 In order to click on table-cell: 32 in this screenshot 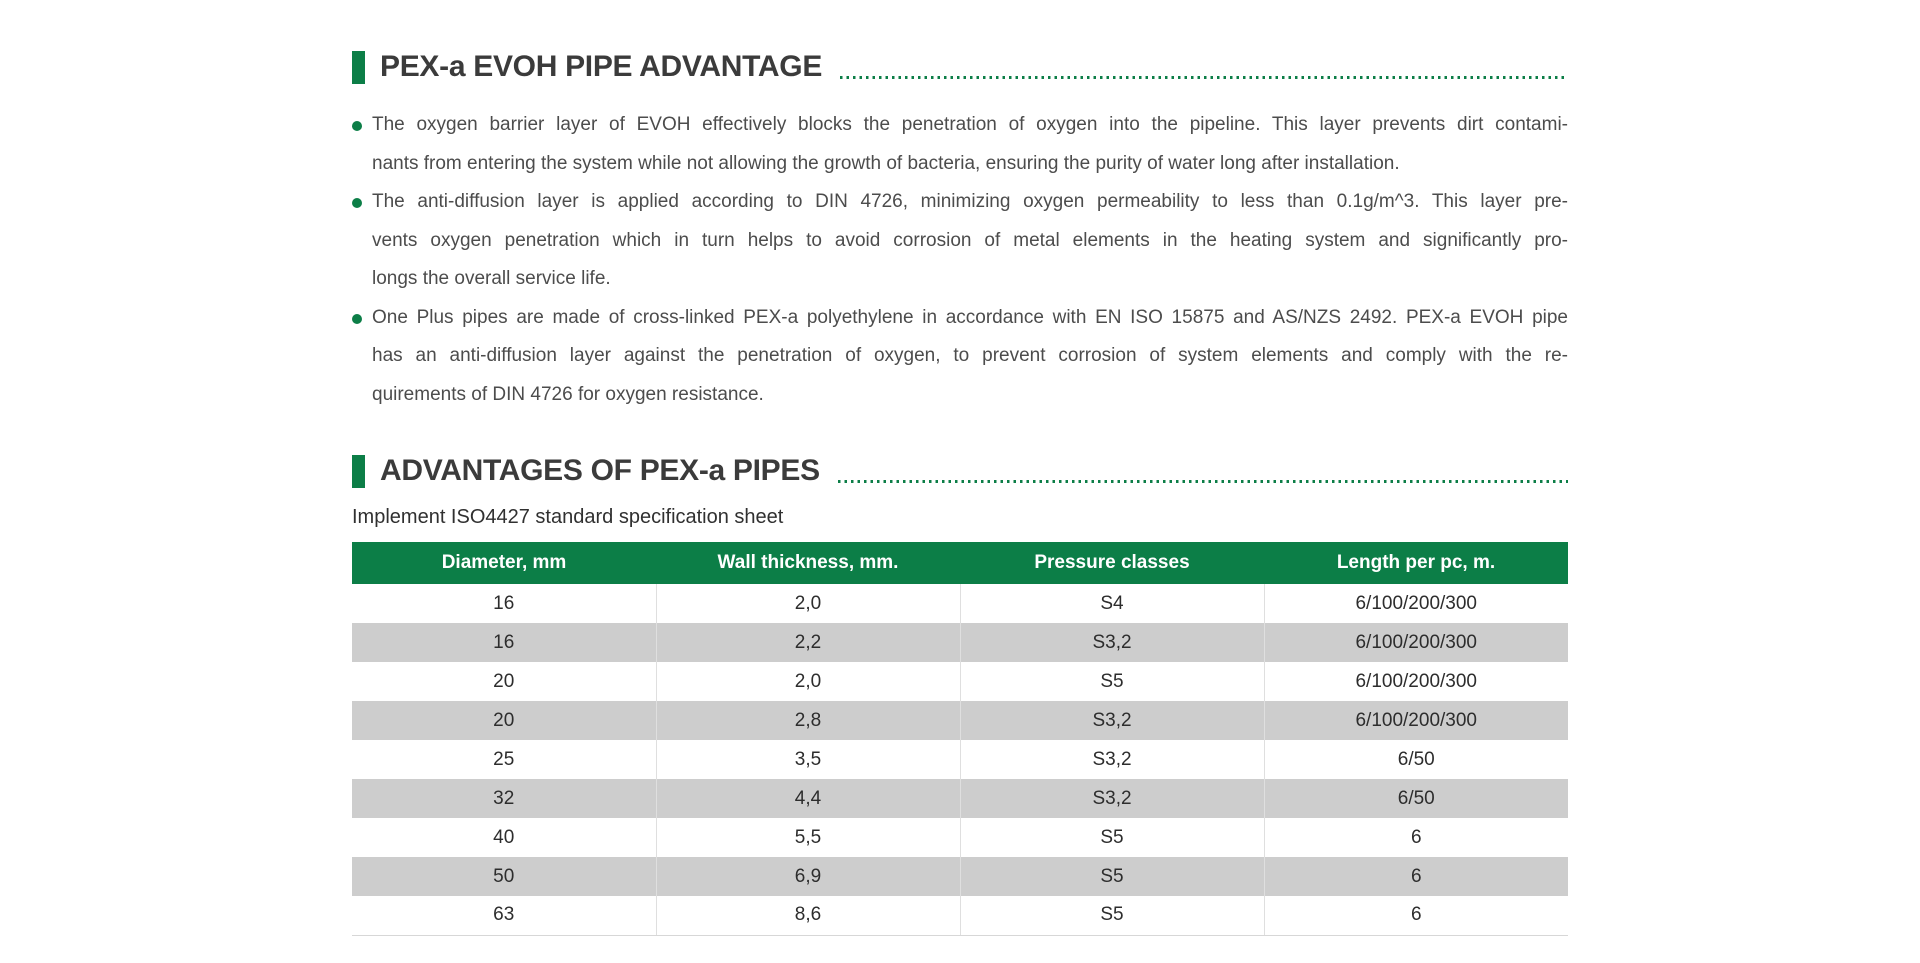, I will do `click(504, 798)`.